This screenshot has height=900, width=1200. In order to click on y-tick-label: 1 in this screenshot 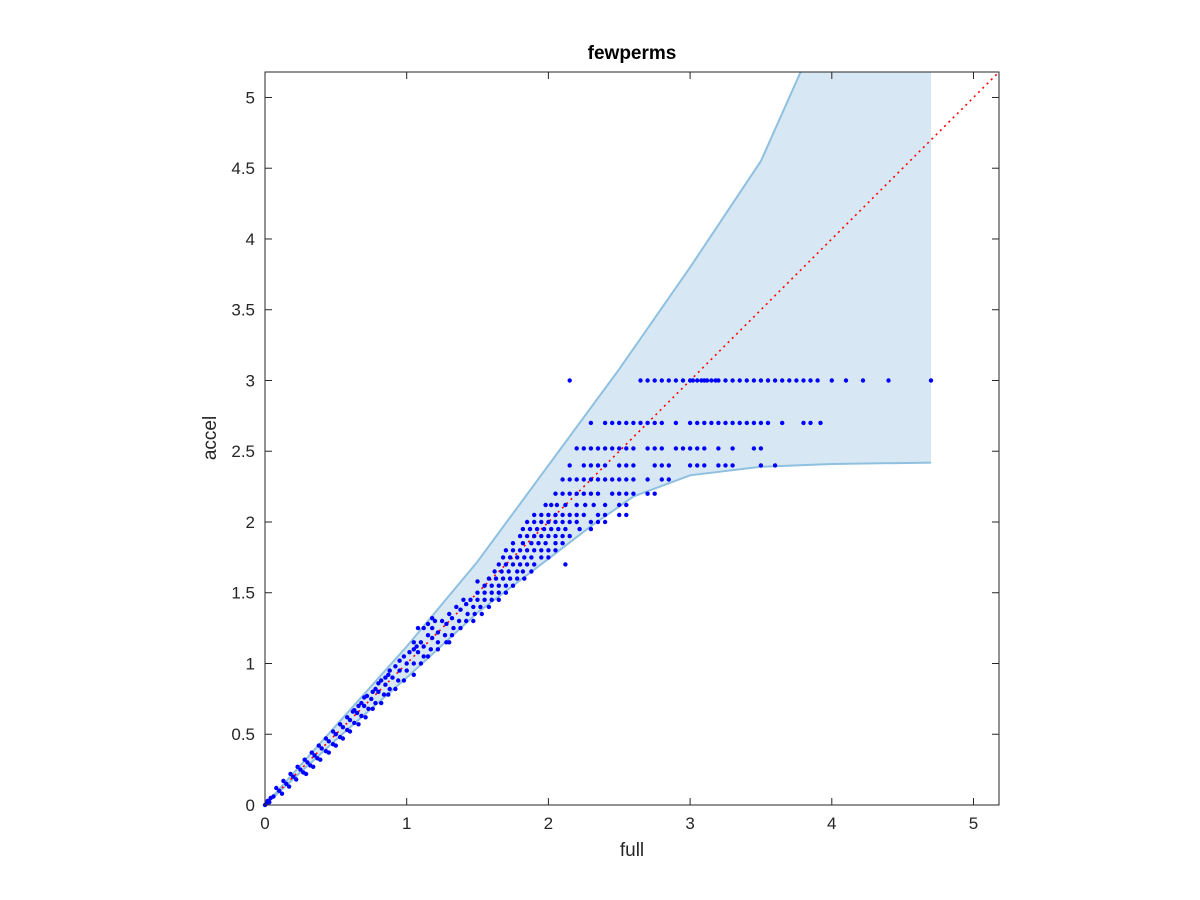, I will do `click(250, 663)`.